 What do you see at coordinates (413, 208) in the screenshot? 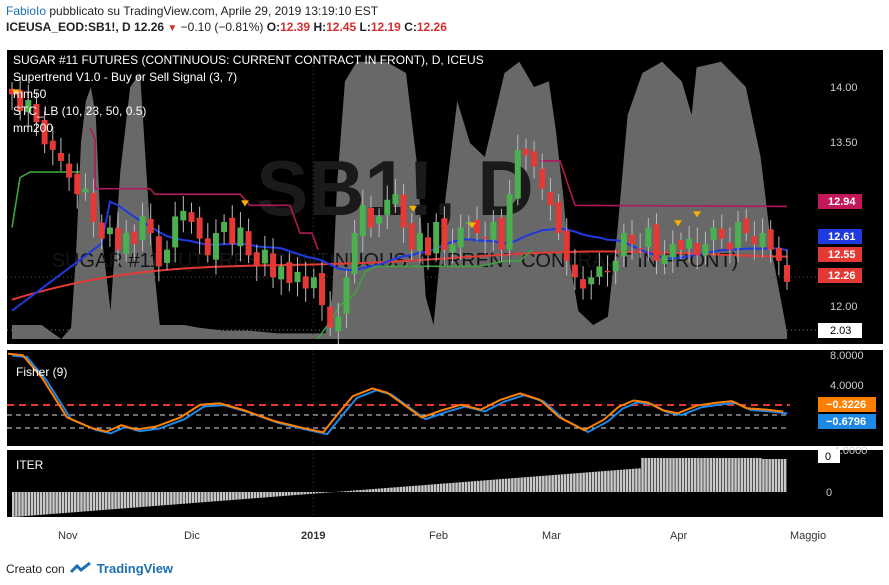
I see `sell-signal-triangle` at bounding box center [413, 208].